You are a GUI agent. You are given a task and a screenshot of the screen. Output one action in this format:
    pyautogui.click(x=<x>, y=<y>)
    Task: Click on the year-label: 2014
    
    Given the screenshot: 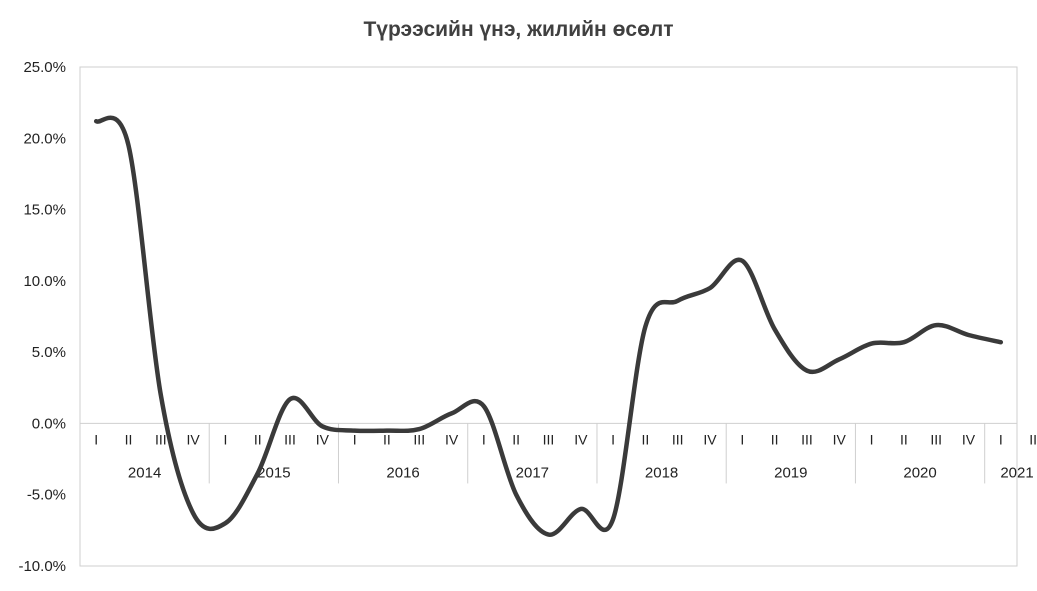 What is the action you would take?
    pyautogui.click(x=144, y=472)
    